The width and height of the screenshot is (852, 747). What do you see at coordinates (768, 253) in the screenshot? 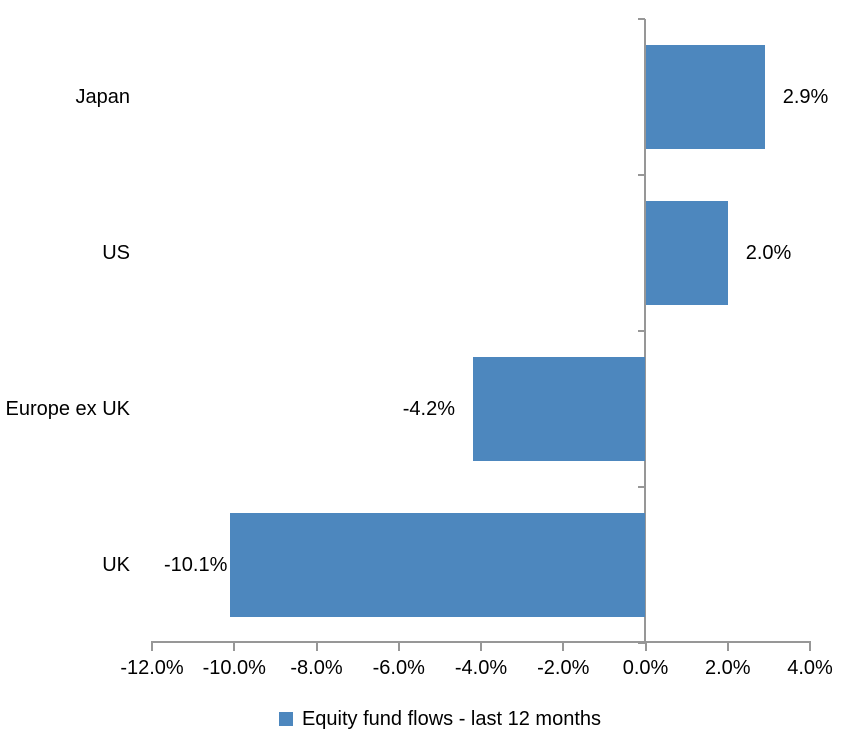
I see `data-label-us: 2.0%` at bounding box center [768, 253].